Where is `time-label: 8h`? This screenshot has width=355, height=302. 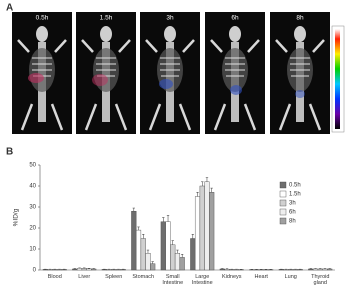
time-label: 8h is located at coordinates (300, 18).